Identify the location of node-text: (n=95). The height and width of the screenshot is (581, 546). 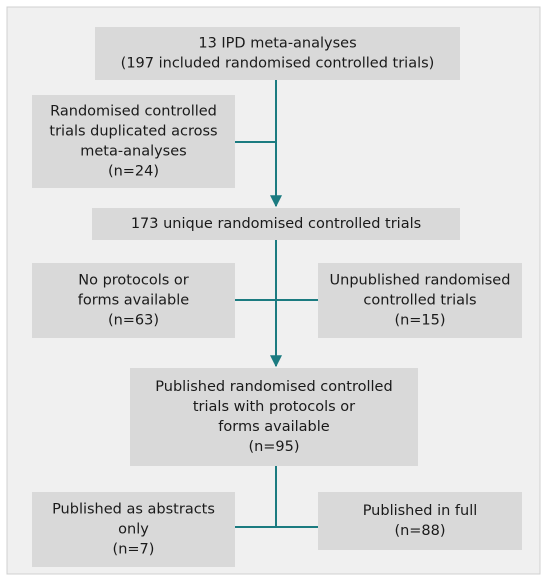
(273, 447).